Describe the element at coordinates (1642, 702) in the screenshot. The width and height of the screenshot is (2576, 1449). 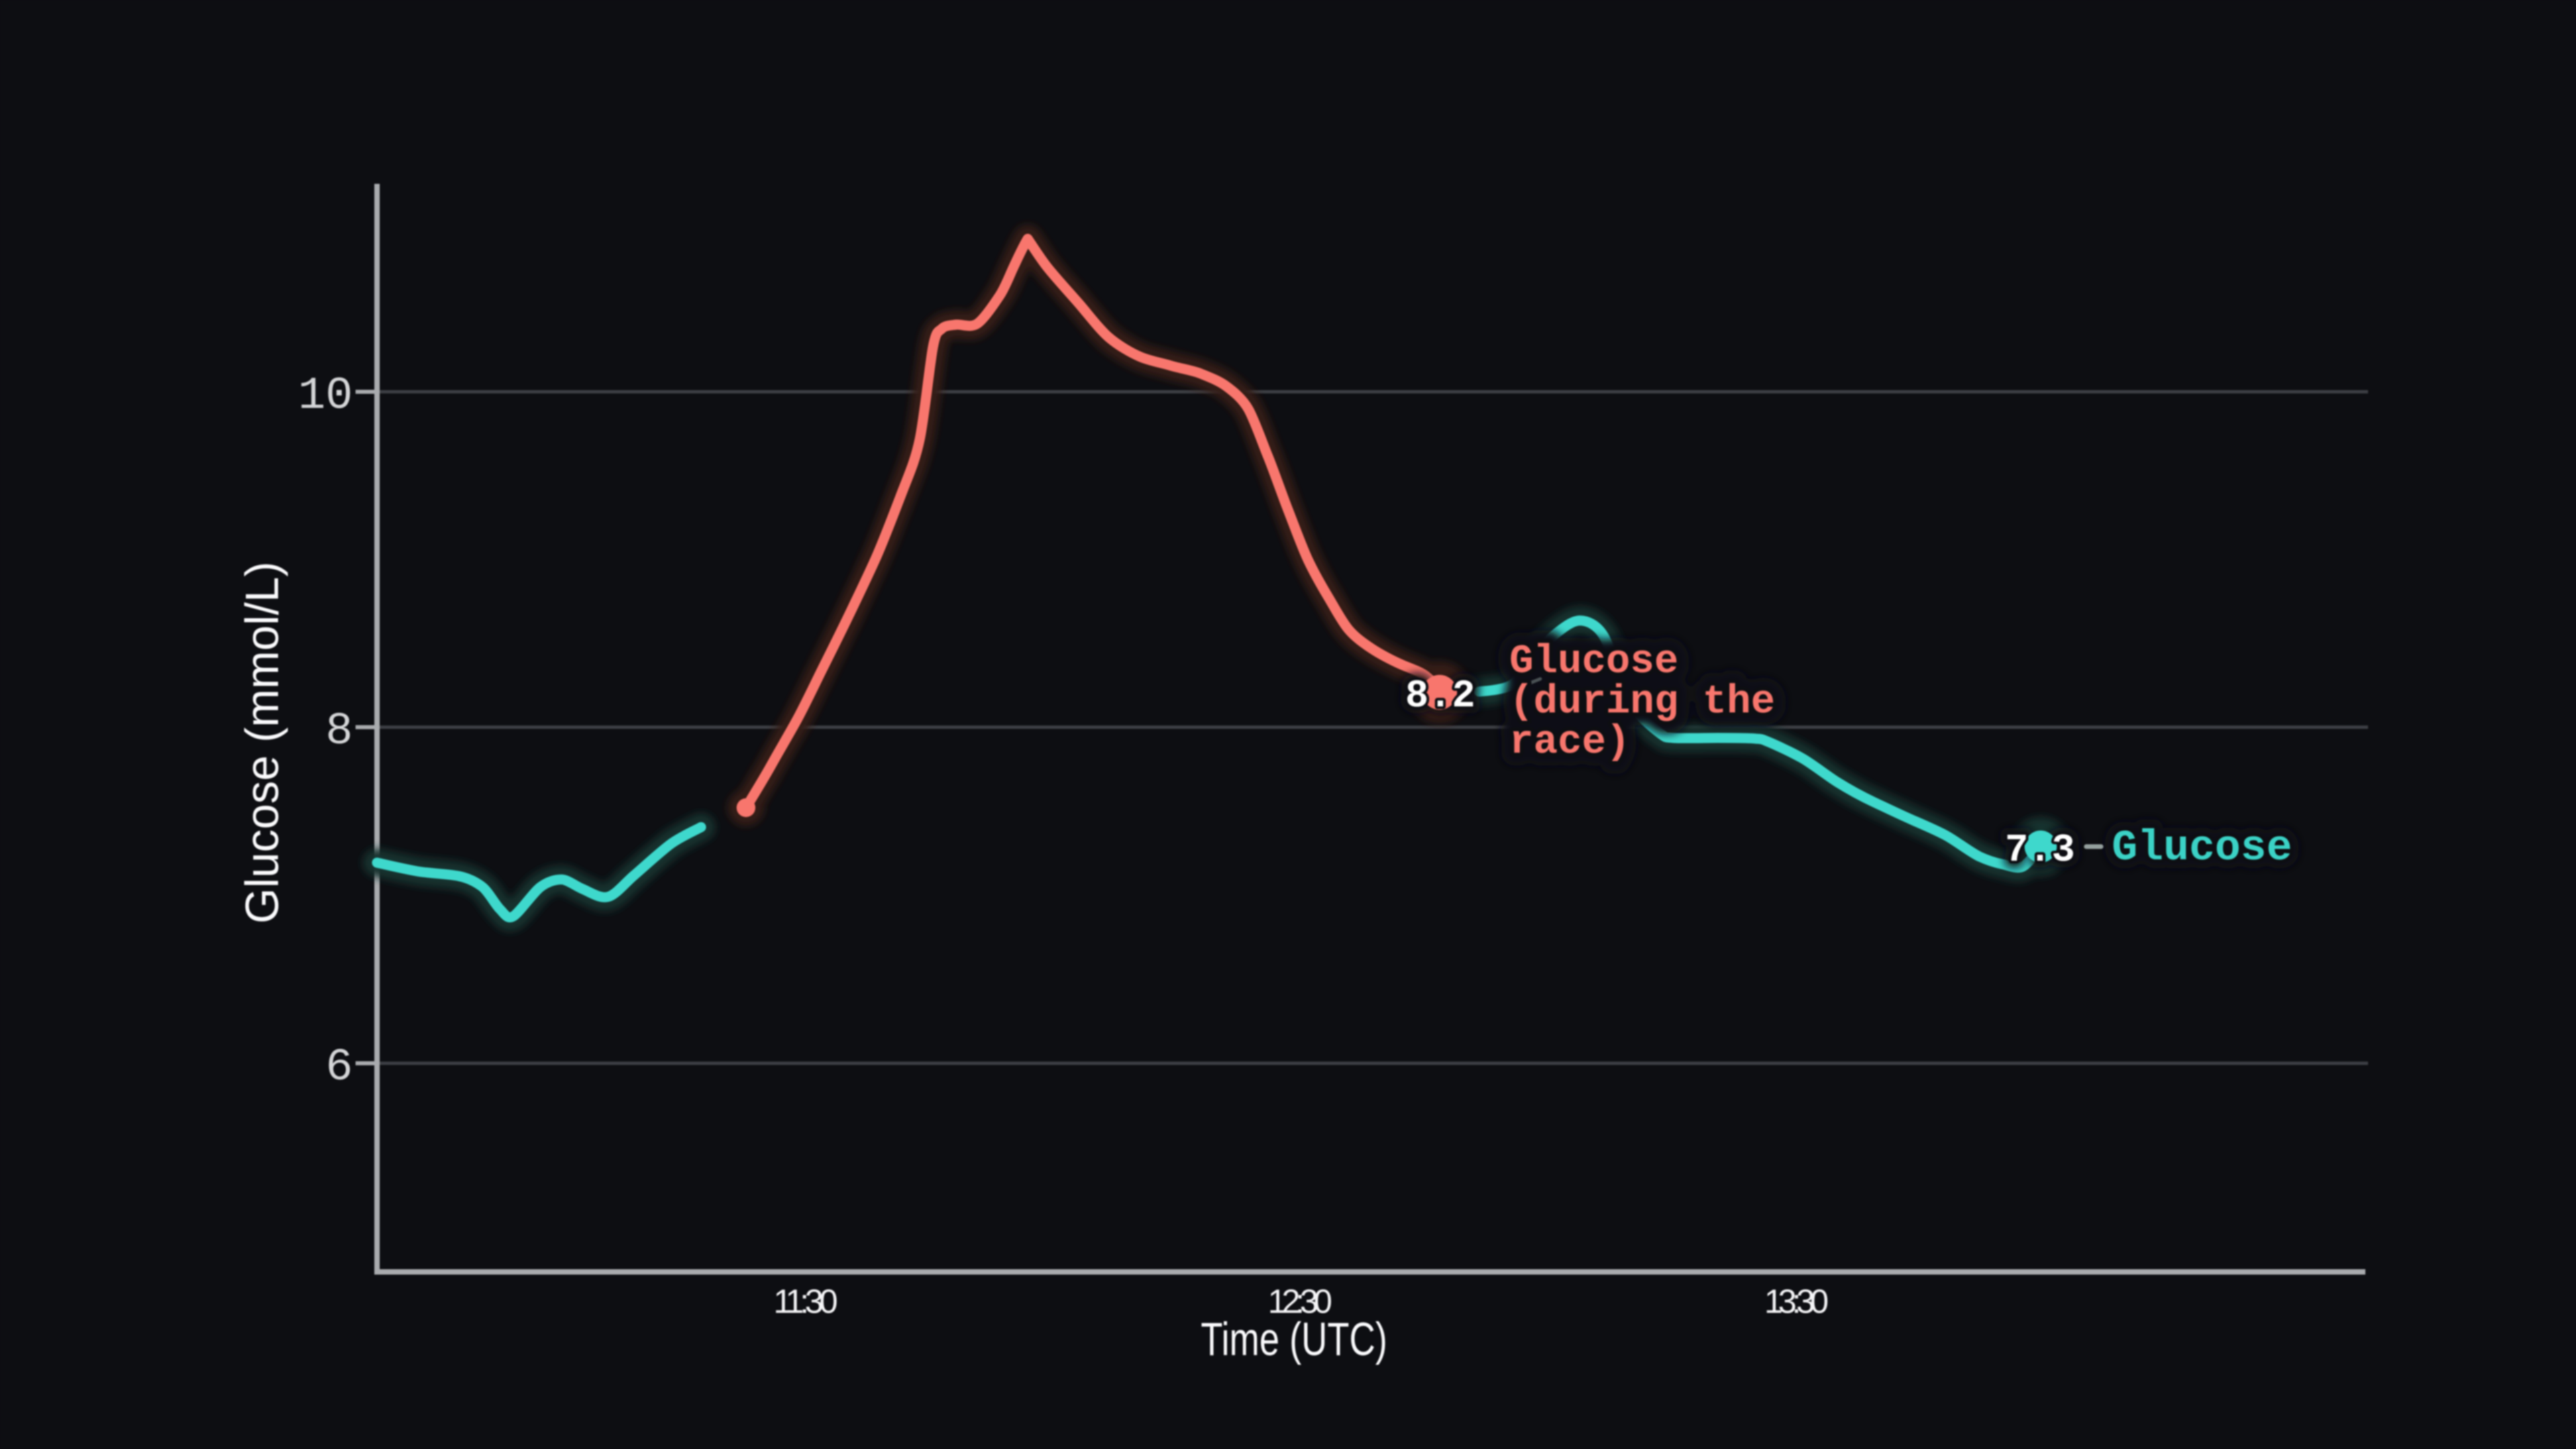
I see `svg-text: (during the` at that location.